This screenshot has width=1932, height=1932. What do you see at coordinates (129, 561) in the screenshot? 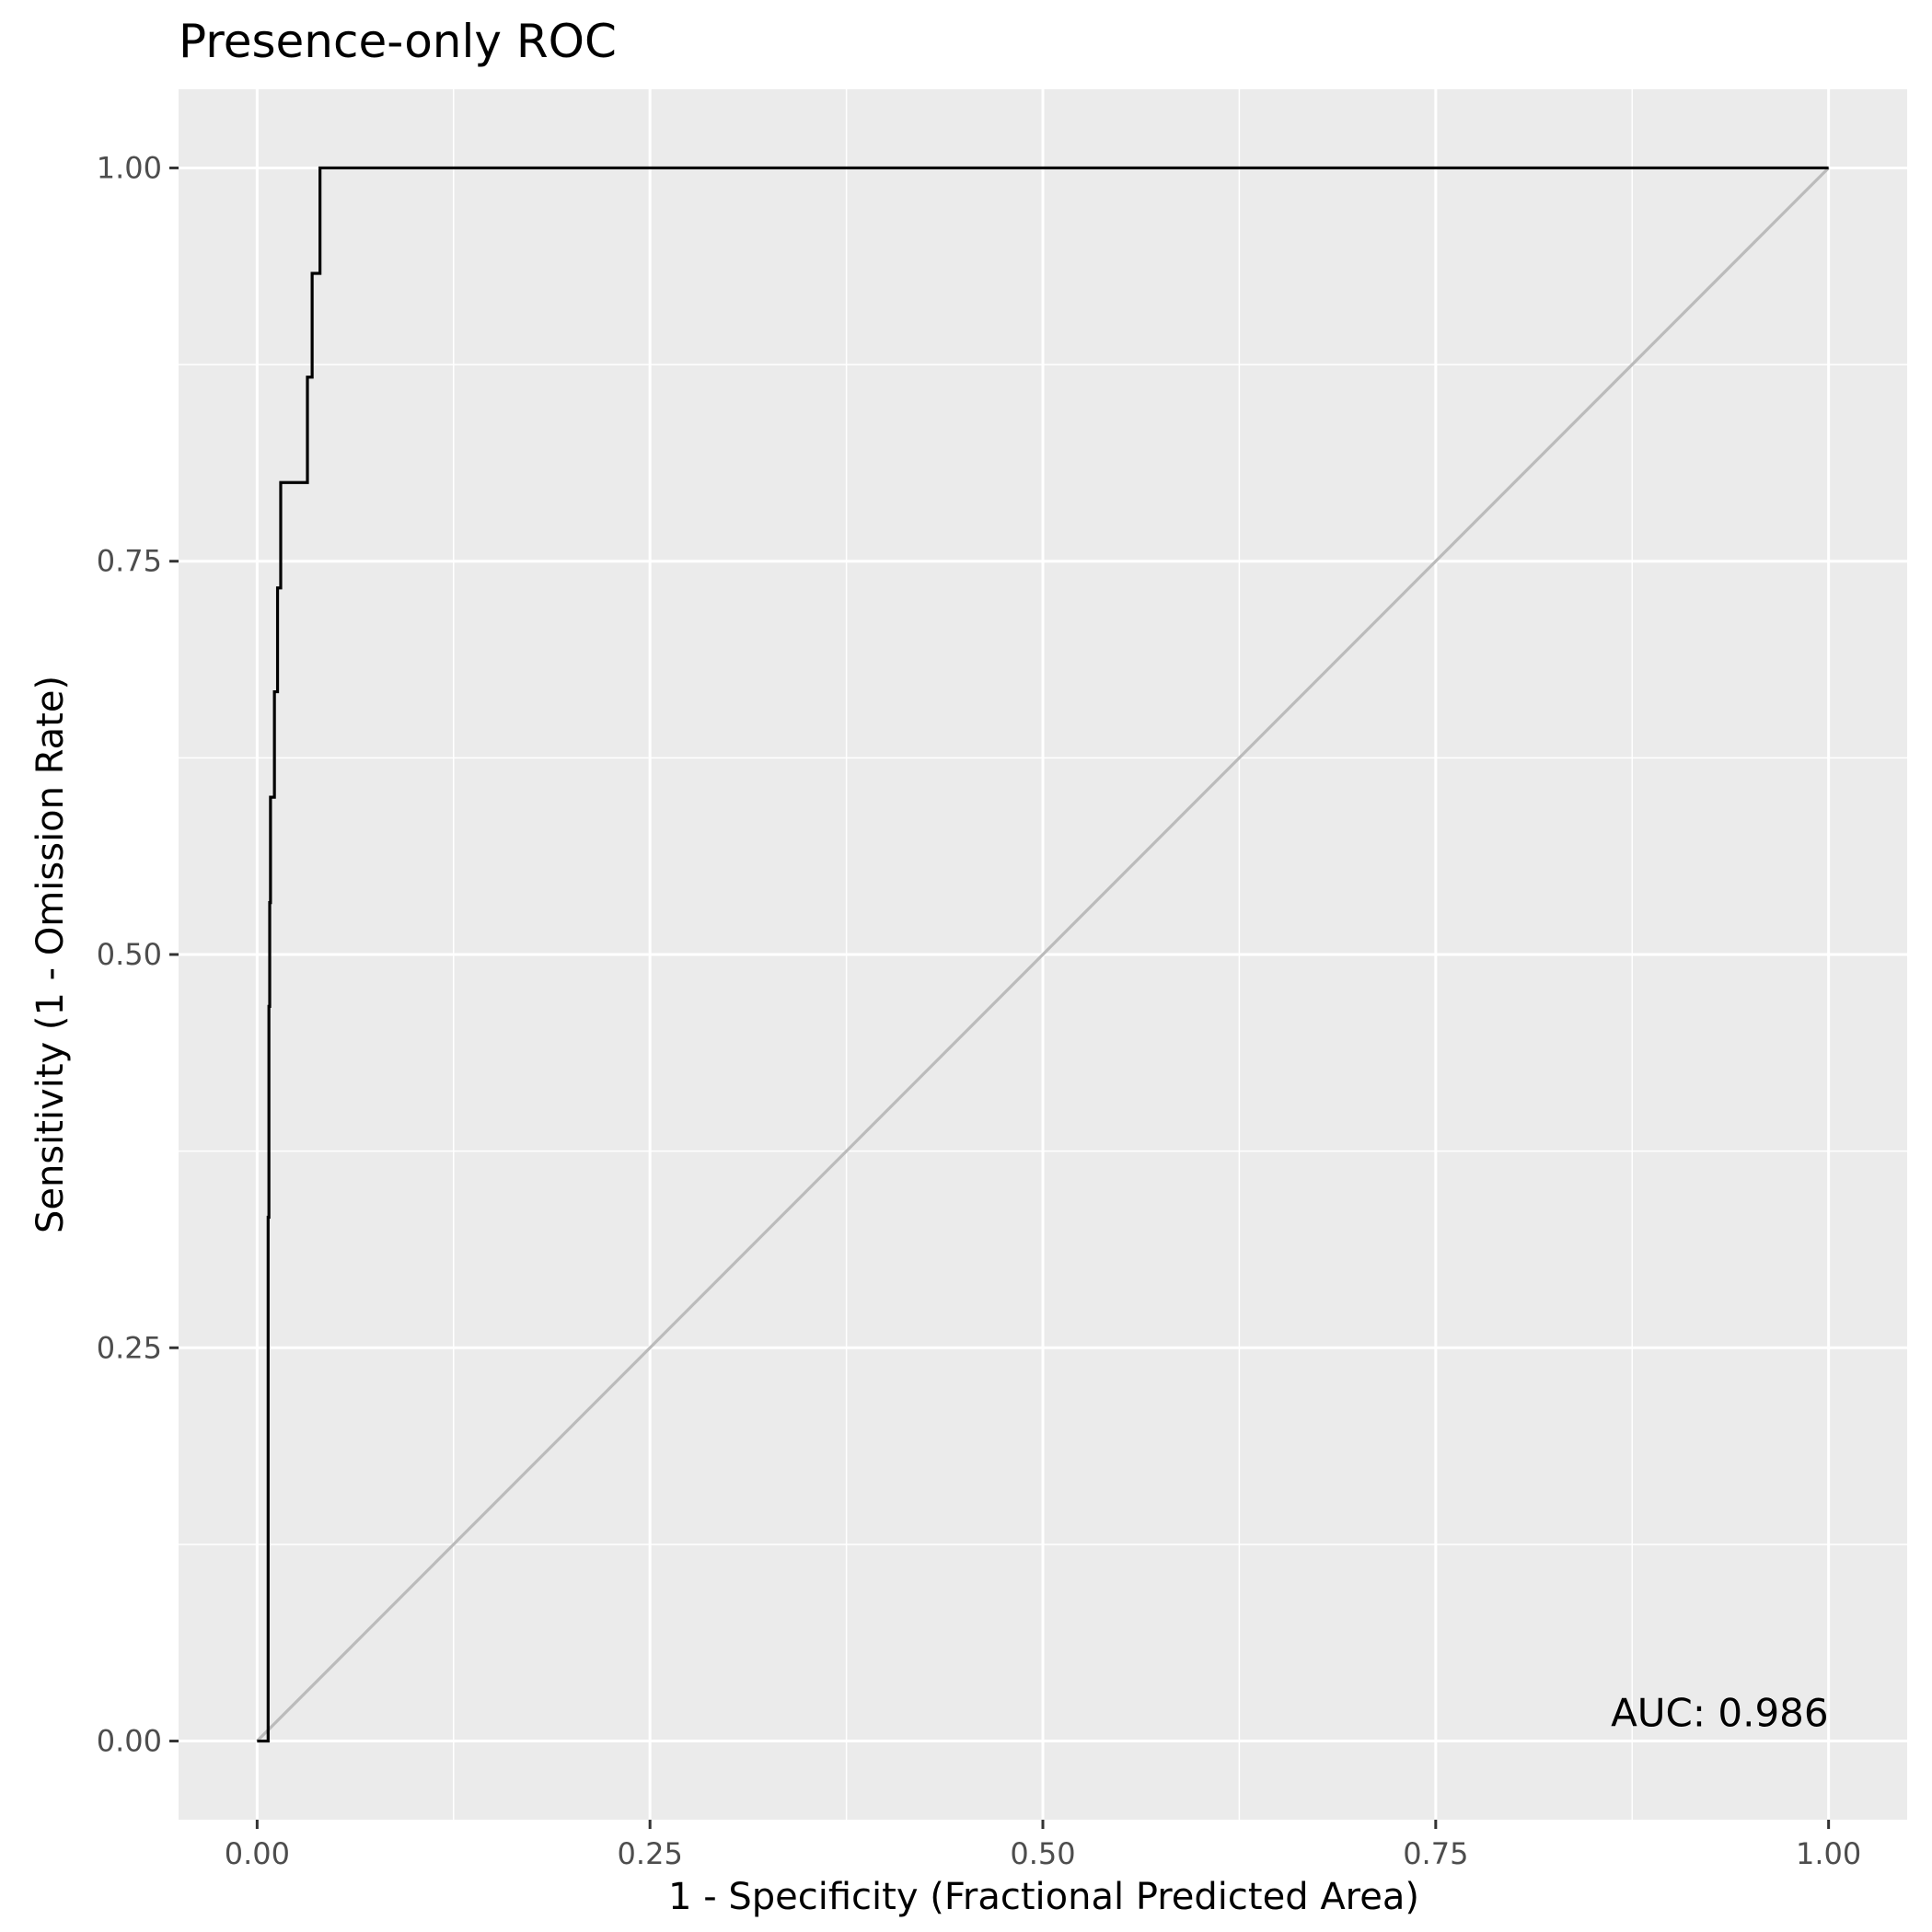
I see `y-tick-label: 0.75` at bounding box center [129, 561].